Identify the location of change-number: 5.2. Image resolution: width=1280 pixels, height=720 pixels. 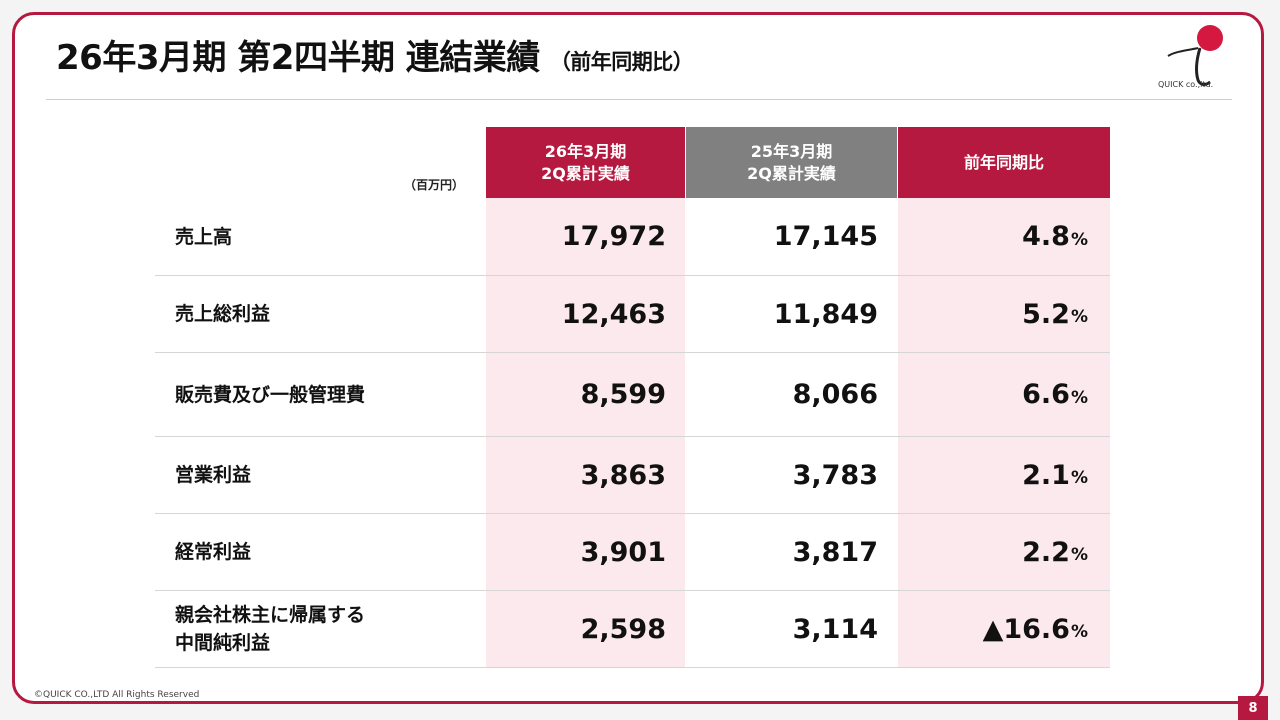
(1046, 314).